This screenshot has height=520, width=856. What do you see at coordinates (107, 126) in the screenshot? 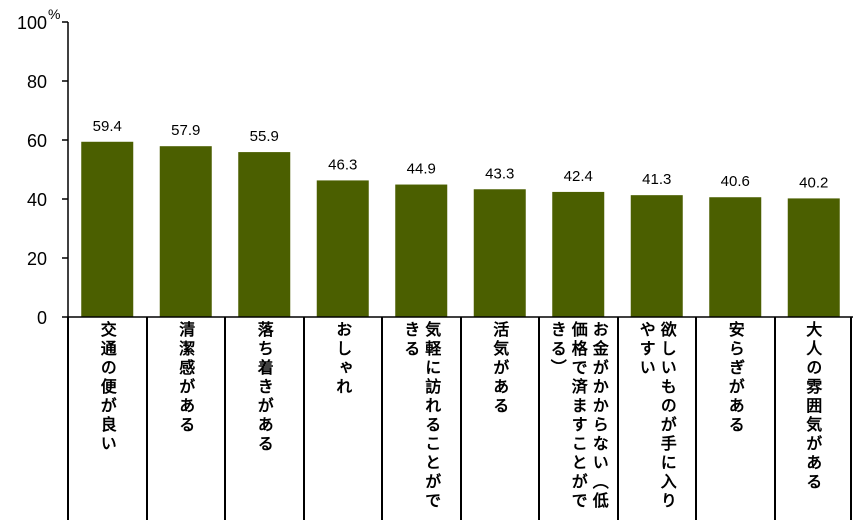
I see `value-label: 59.4` at bounding box center [107, 126].